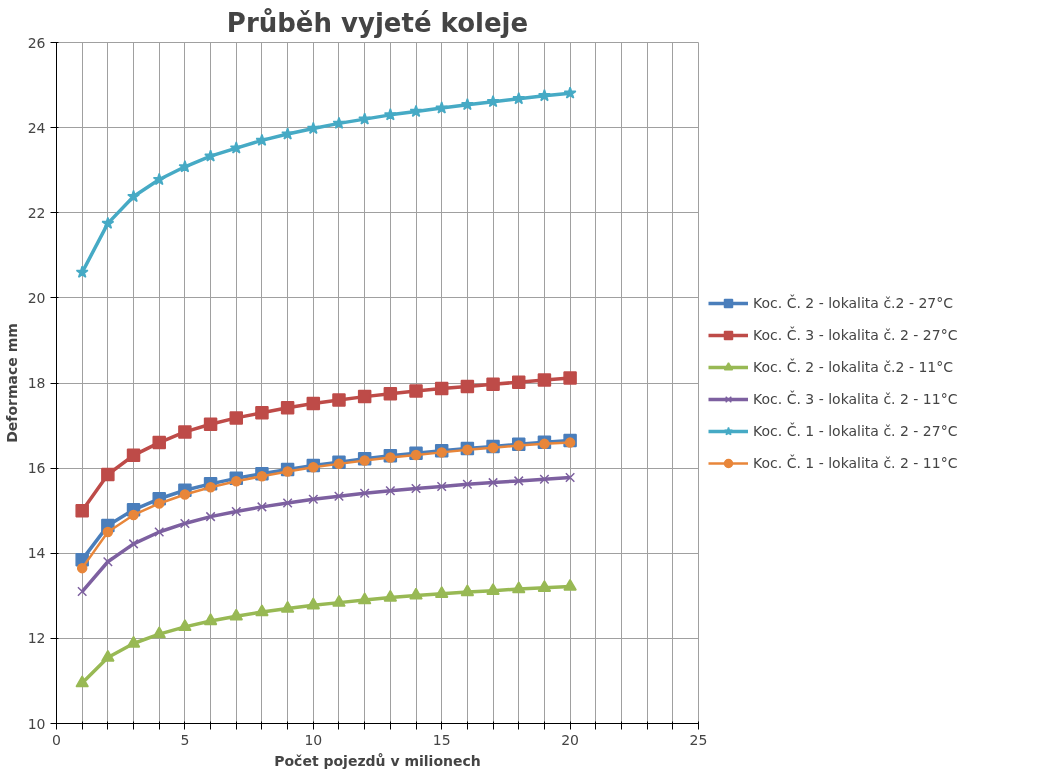 Image resolution: width=1043 pixels, height=771 pixels. I want to click on x-tick-label: 5, so click(185, 739).